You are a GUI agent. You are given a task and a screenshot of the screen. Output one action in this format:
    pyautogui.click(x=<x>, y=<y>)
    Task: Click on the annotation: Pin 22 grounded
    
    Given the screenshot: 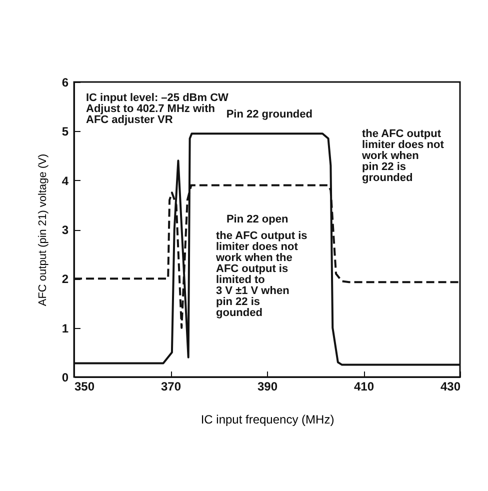 What is the action you would take?
    pyautogui.click(x=269, y=114)
    